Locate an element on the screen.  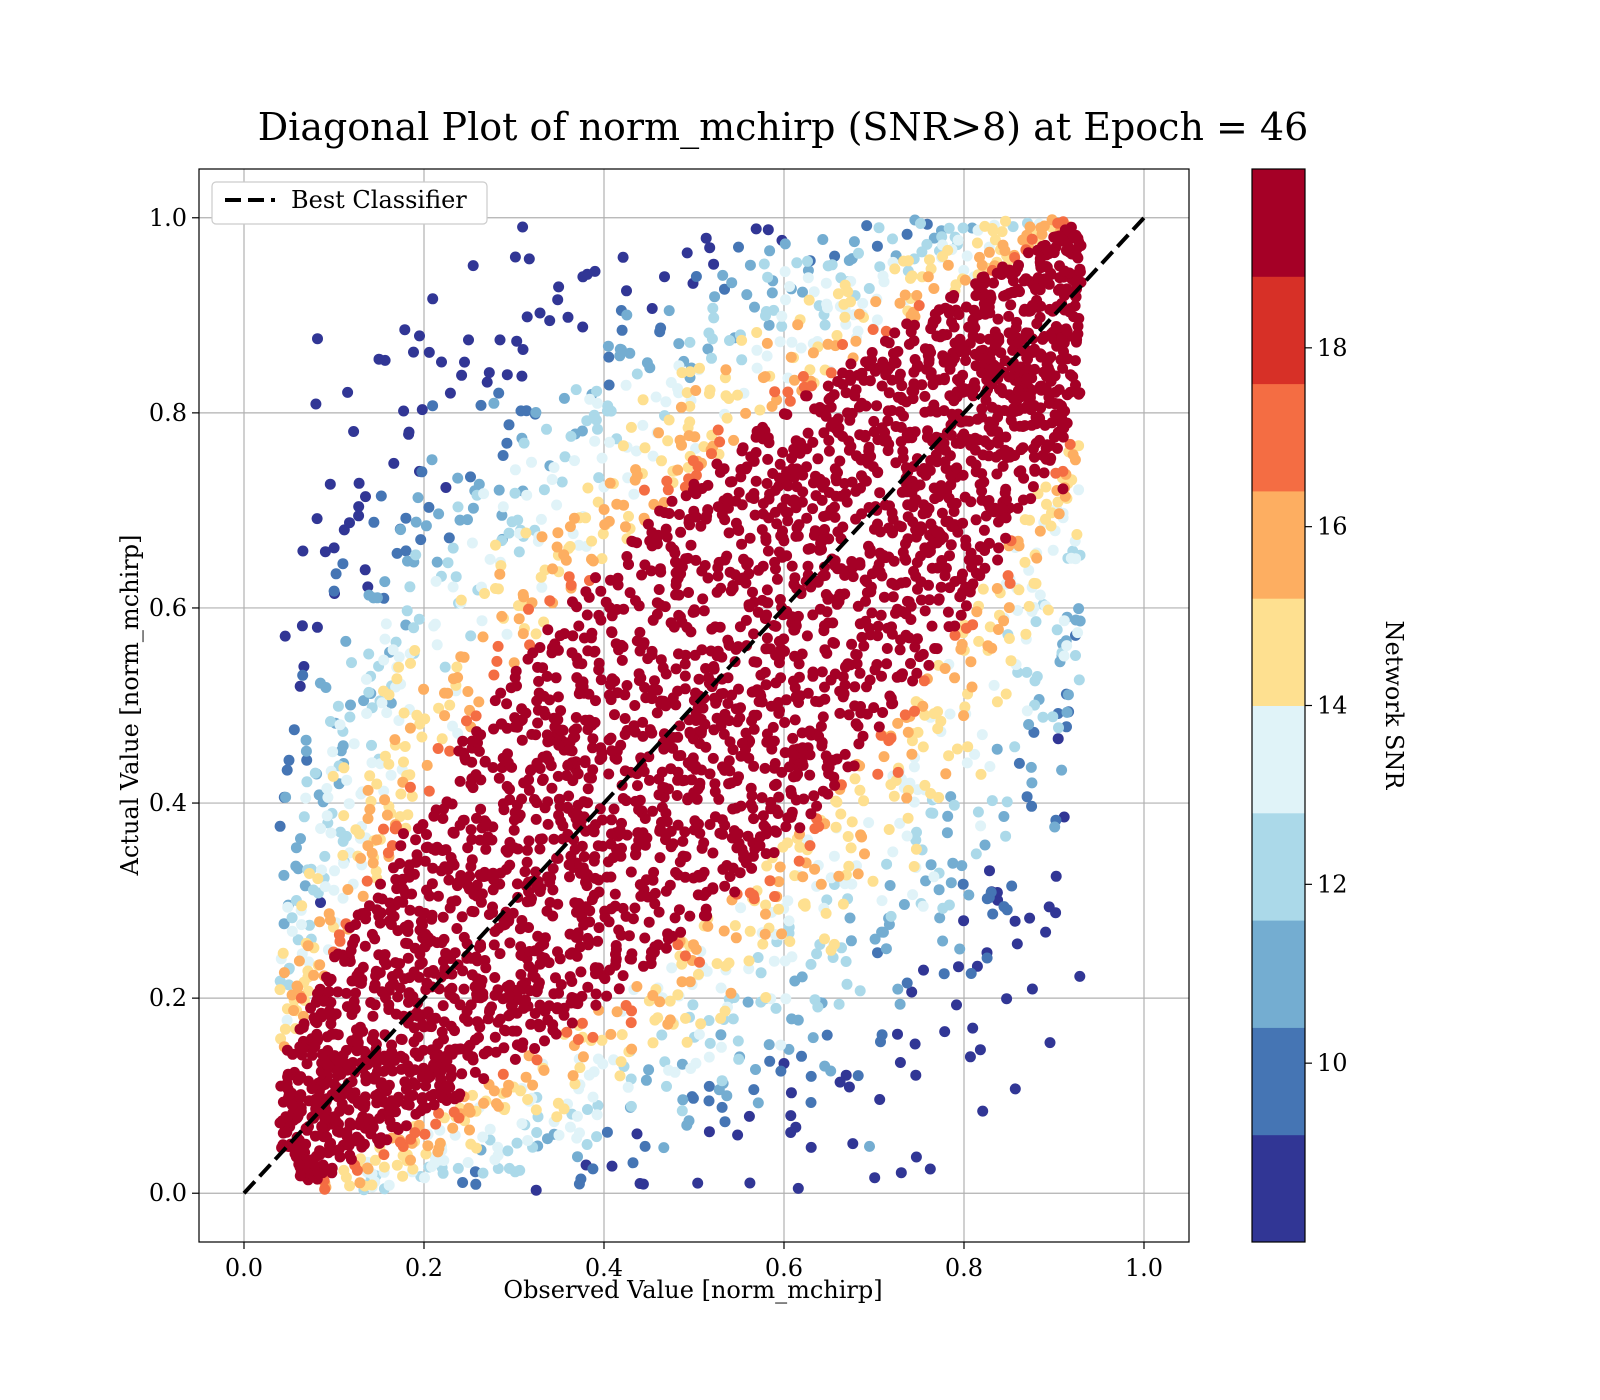
legend: Best Classifier is located at coordinates (349, 203).